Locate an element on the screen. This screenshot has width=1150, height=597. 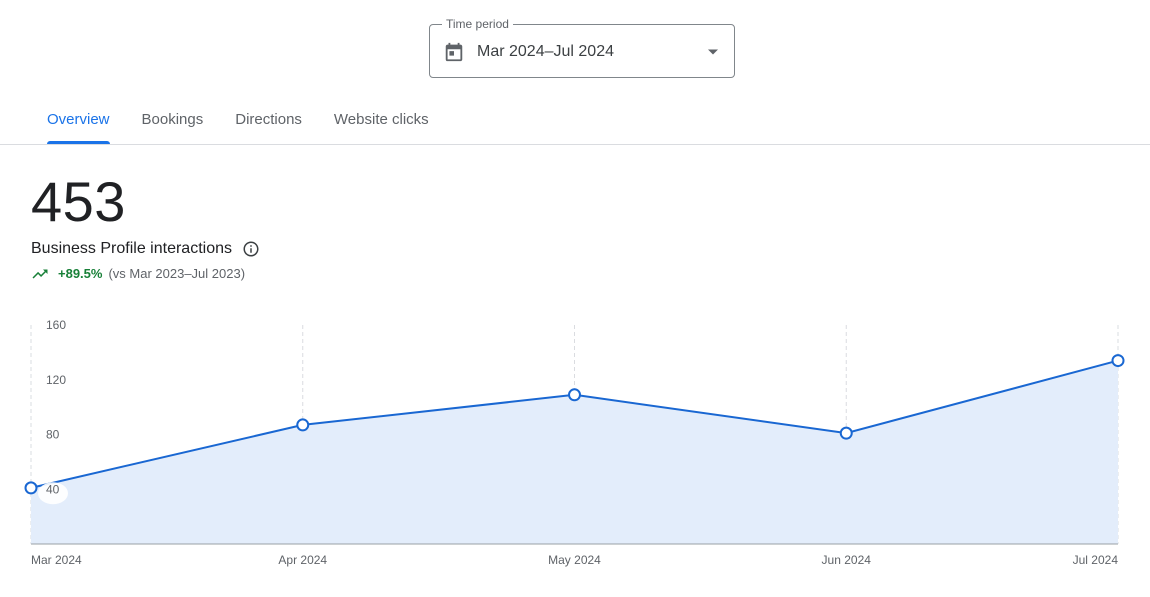
change-value: +89.5% is located at coordinates (80, 273).